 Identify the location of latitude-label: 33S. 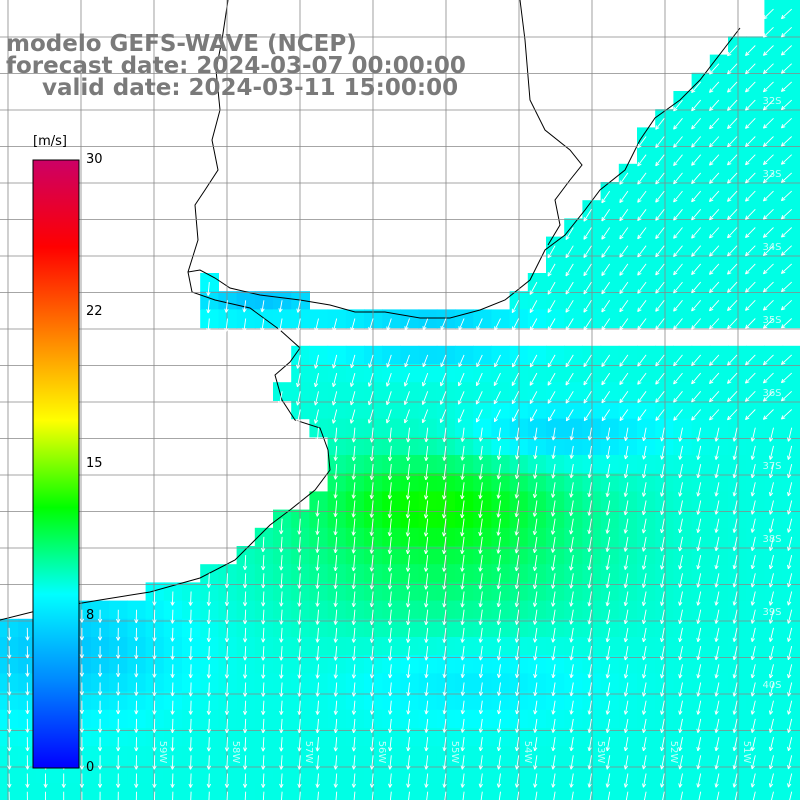
(771, 174).